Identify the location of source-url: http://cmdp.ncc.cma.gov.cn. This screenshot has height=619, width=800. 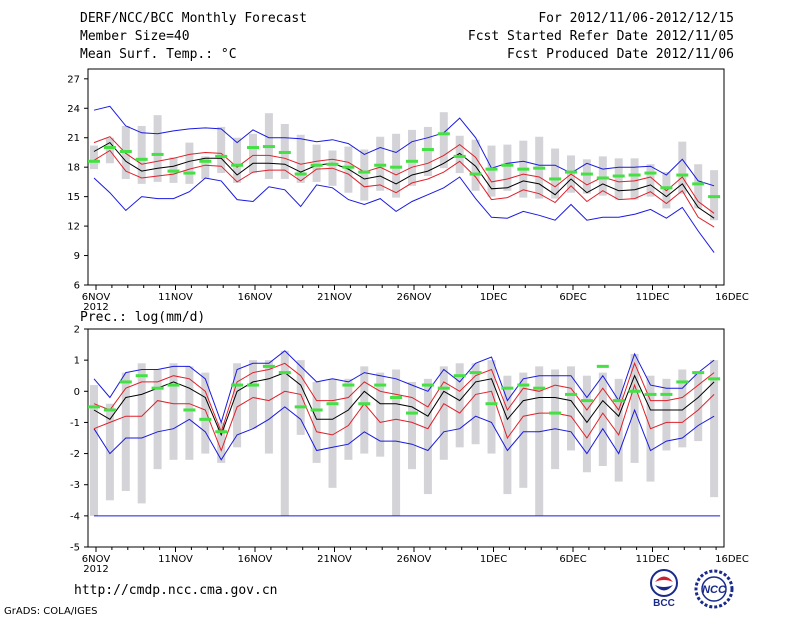
(176, 590).